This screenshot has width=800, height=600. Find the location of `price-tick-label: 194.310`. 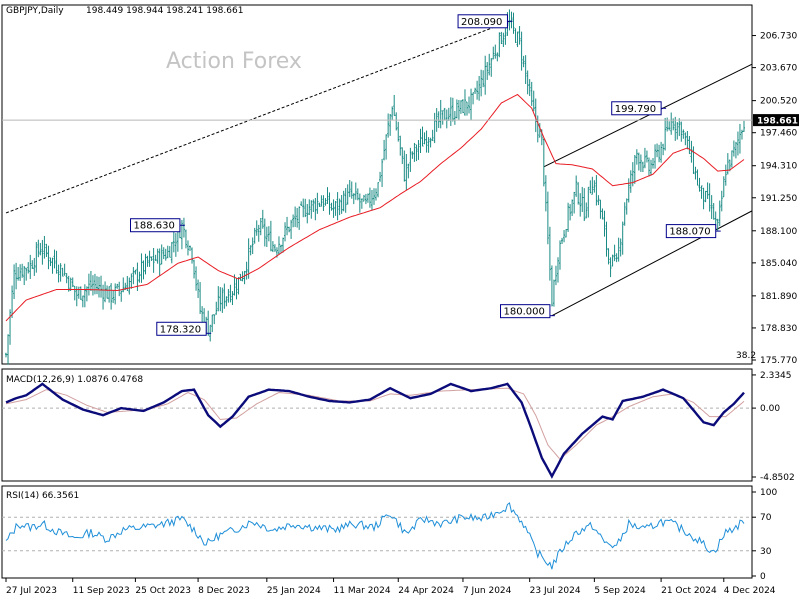

price-tick-label: 194.310 is located at coordinates (778, 167).